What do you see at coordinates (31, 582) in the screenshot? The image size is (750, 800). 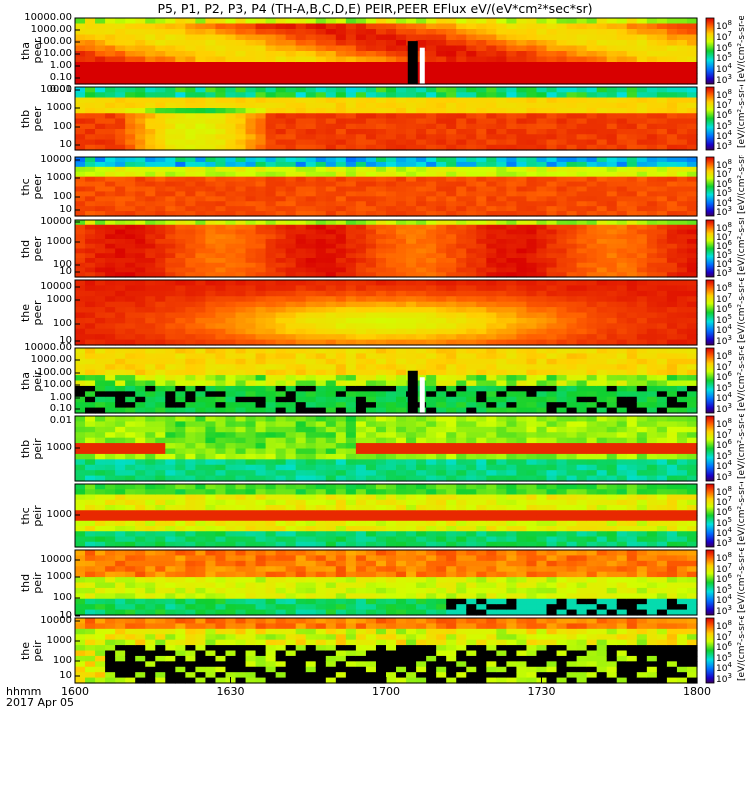 I see `panel-ylabel: thd peir` at bounding box center [31, 582].